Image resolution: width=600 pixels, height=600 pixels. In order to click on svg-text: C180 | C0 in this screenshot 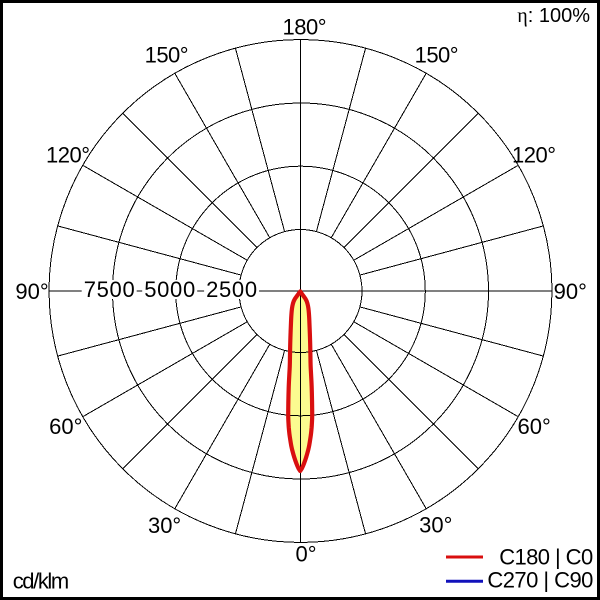, I will do `click(546, 556)`.